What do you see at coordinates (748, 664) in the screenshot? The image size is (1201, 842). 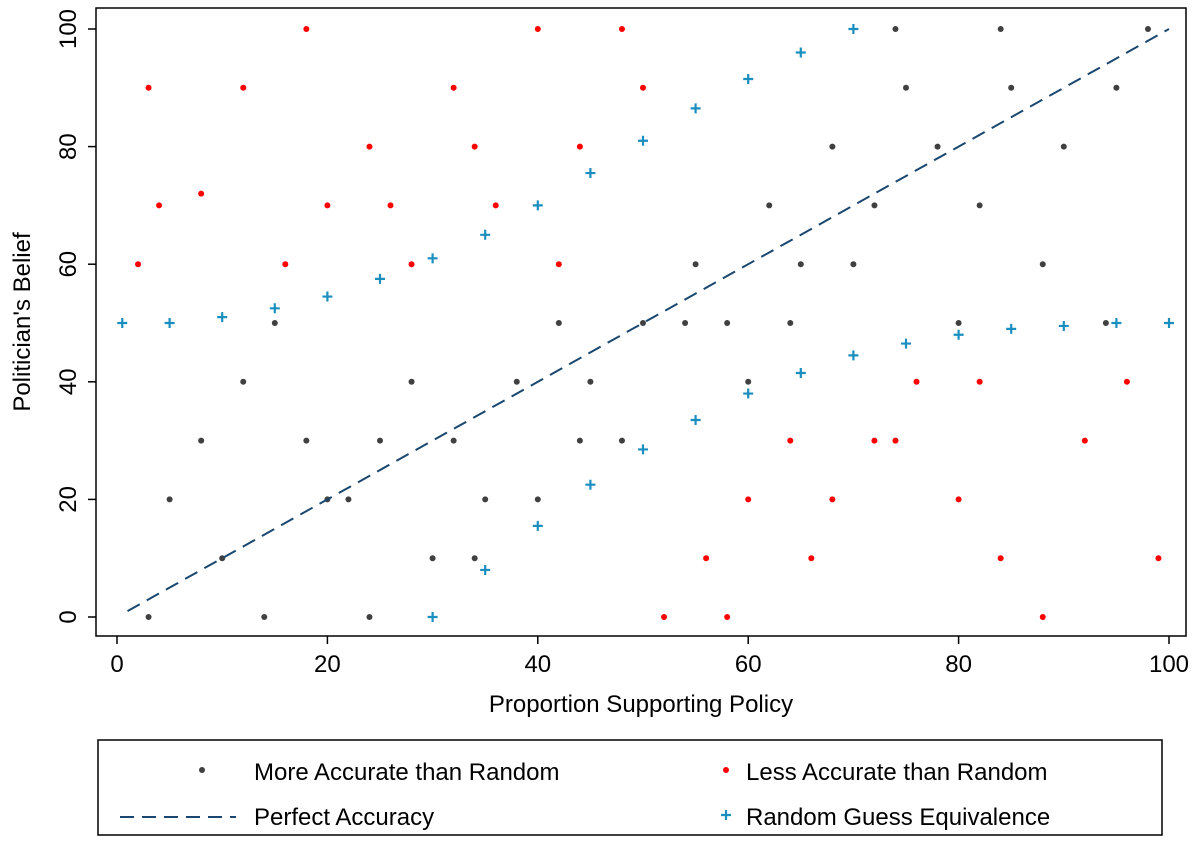 I see `x-tick-label: 60` at bounding box center [748, 664].